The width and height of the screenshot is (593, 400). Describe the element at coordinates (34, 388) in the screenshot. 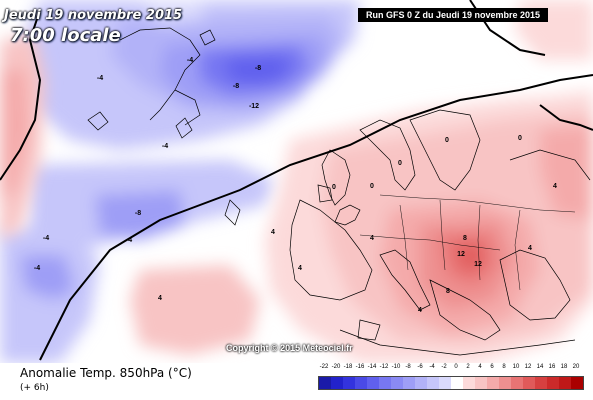

I see `lead-time-label: (+ 6h)` at that location.